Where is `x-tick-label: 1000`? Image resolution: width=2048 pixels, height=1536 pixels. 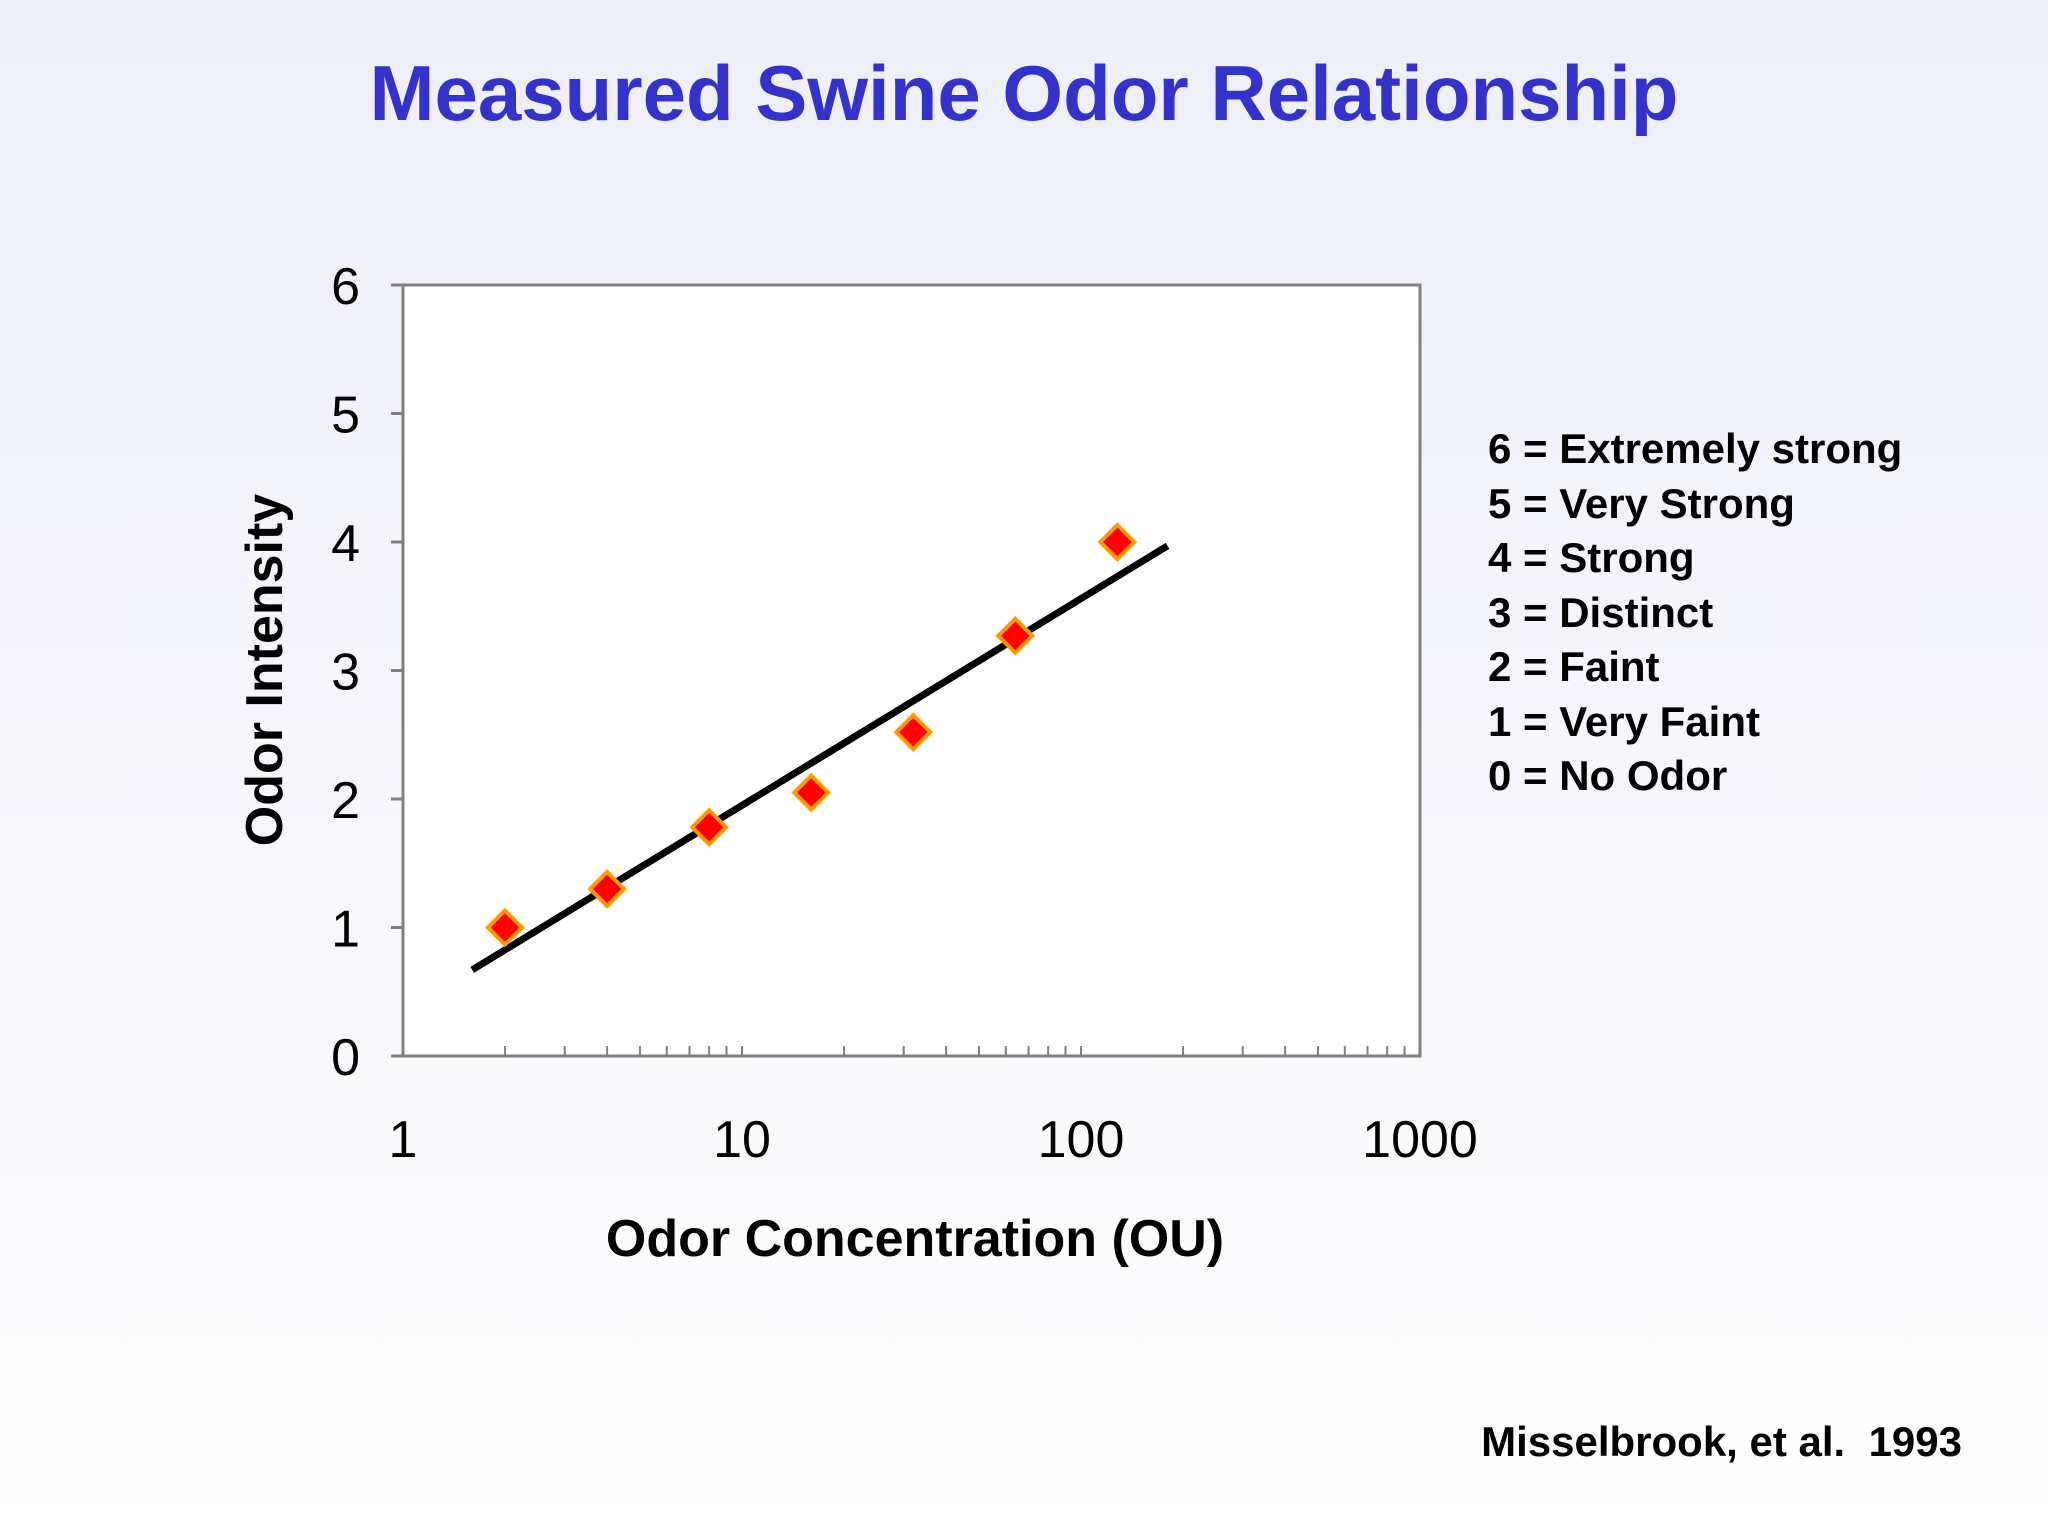
x-tick-label: 1000 is located at coordinates (1420, 1140).